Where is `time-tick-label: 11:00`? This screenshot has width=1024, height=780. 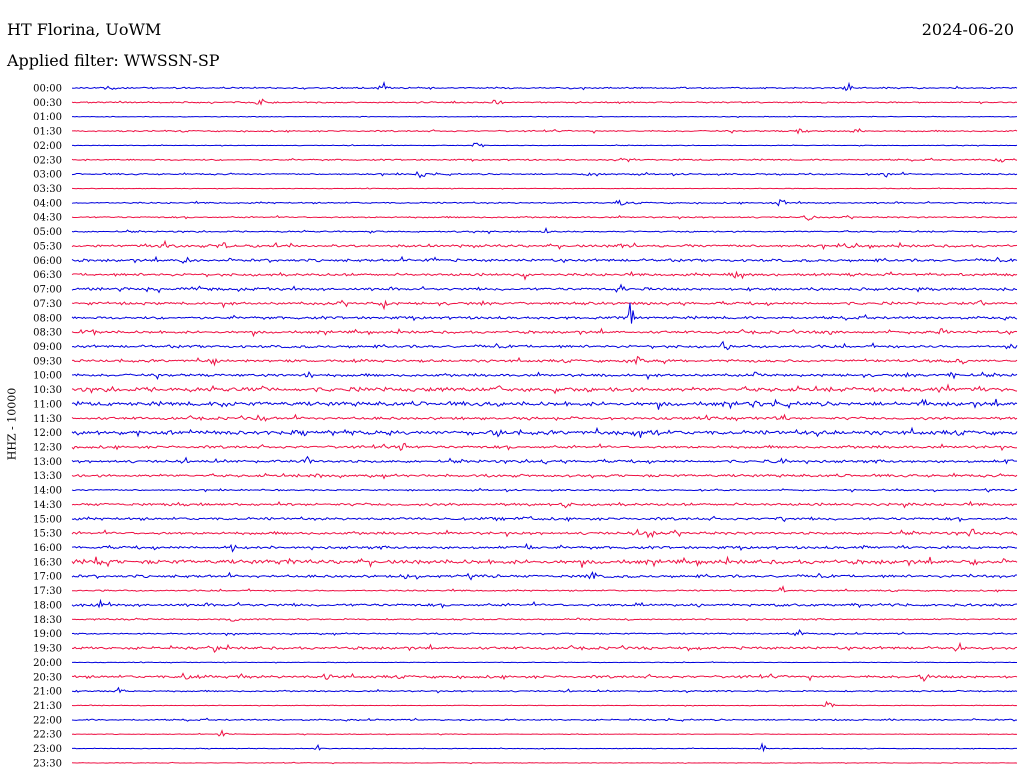 time-tick-label: 11:00 is located at coordinates (47, 404).